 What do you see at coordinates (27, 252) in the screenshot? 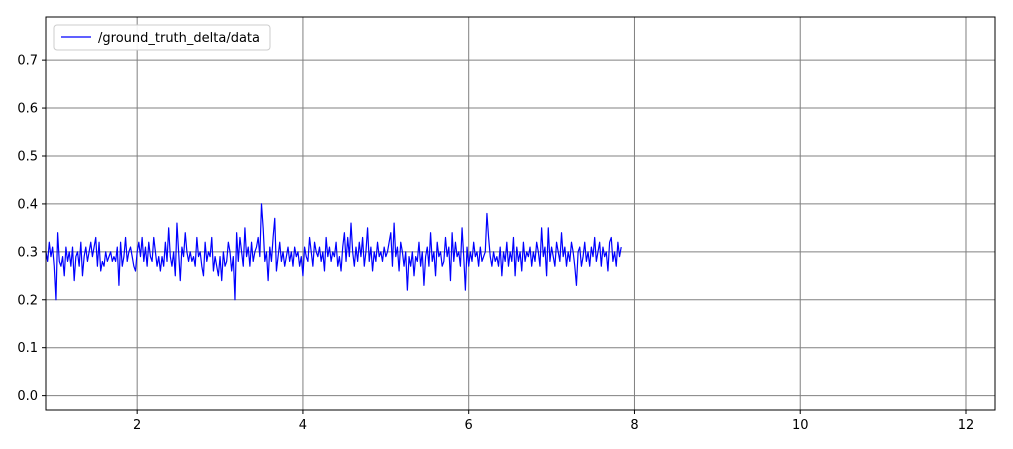
I see `y-tick-label: 0.3` at bounding box center [27, 252].